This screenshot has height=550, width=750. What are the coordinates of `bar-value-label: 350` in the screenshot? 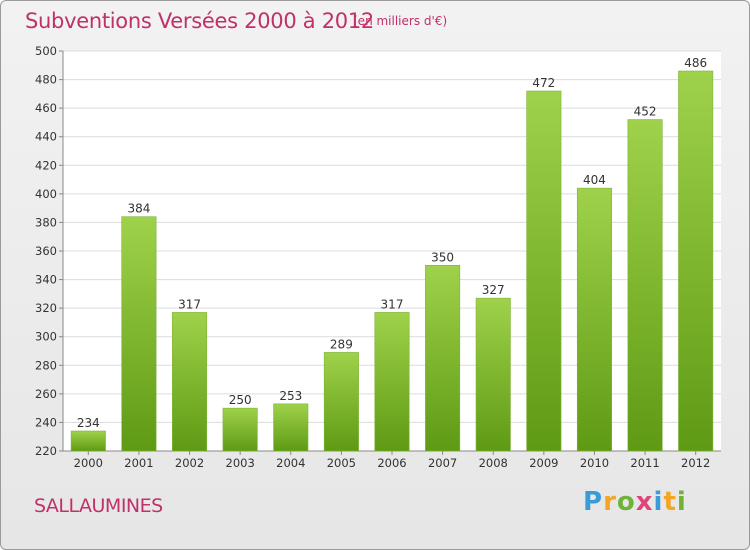 It's located at (442, 257).